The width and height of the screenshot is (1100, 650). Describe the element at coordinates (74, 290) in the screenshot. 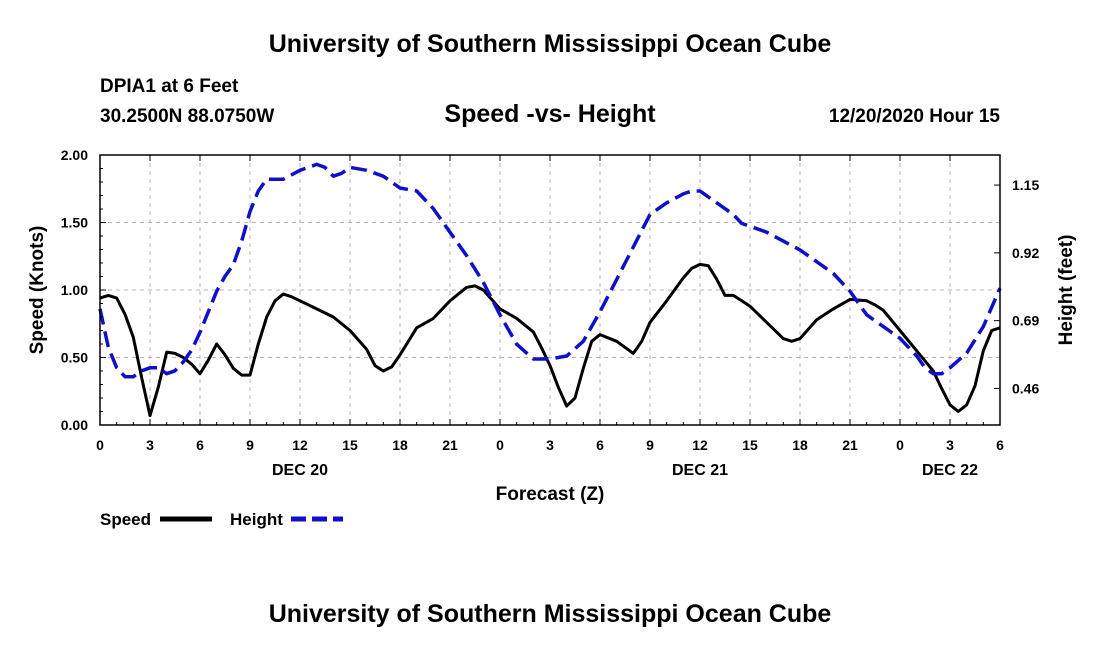

I see `y-left-tick-label: 1.00` at that location.